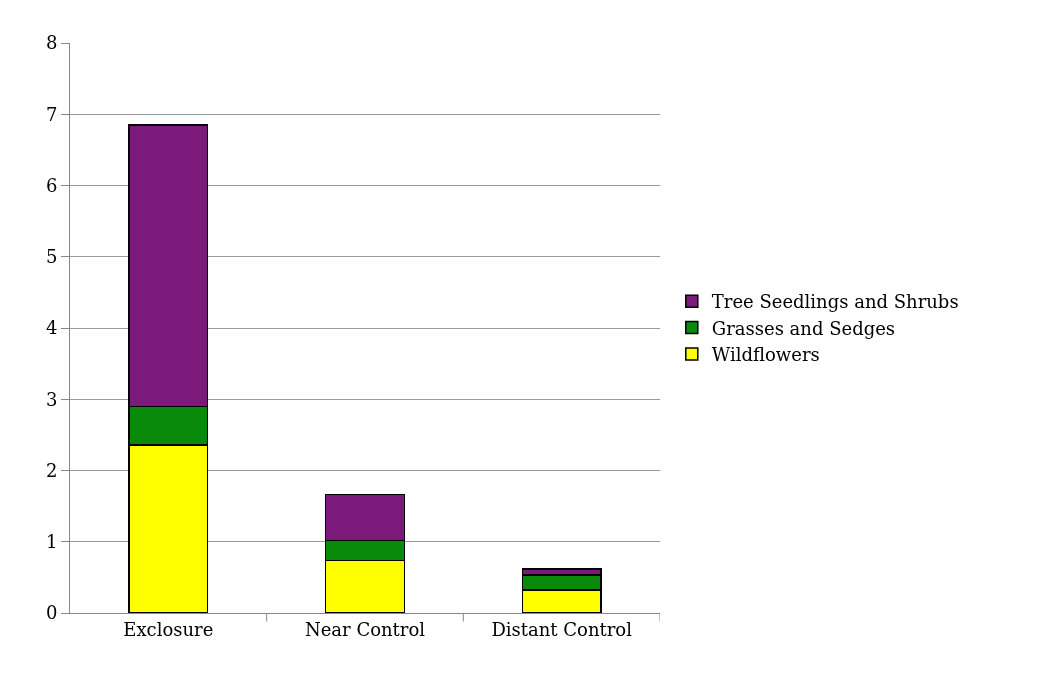  I want to click on y-tick-label: 2, so click(51, 470).